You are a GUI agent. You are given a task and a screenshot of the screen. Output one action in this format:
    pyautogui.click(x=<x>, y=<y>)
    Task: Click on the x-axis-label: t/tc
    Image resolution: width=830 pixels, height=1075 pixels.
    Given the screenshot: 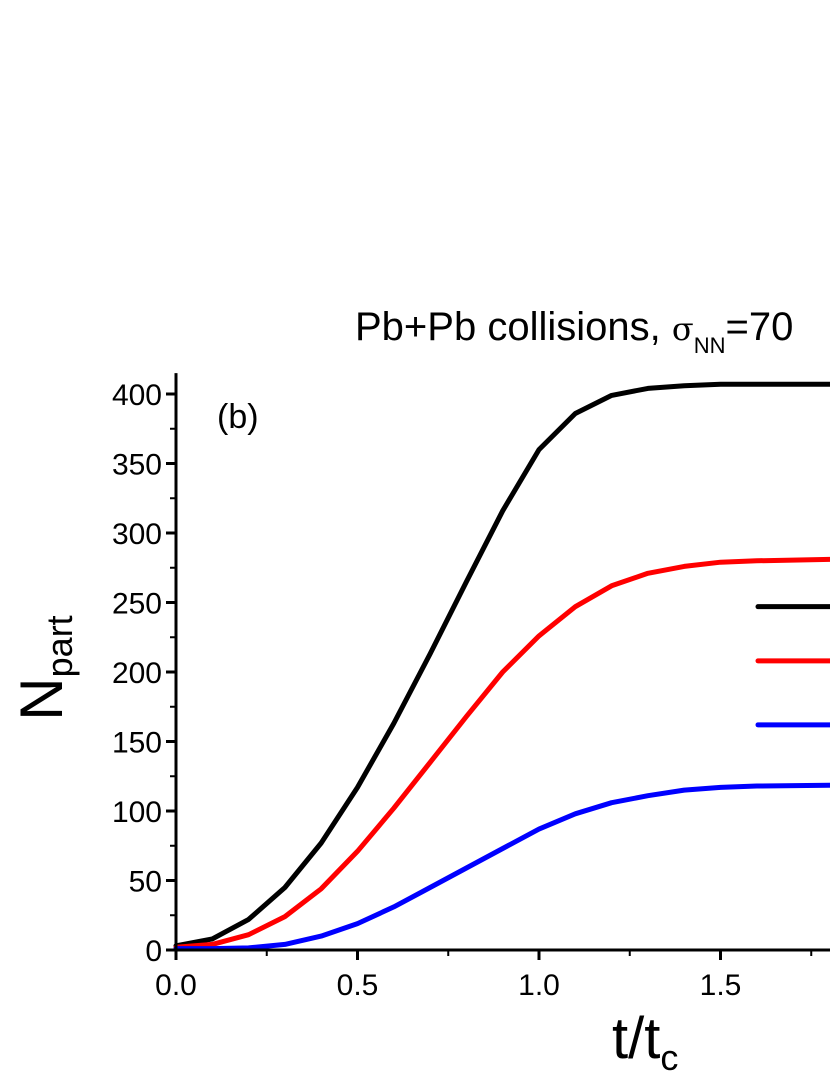 What is the action you would take?
    pyautogui.click(x=645, y=1040)
    